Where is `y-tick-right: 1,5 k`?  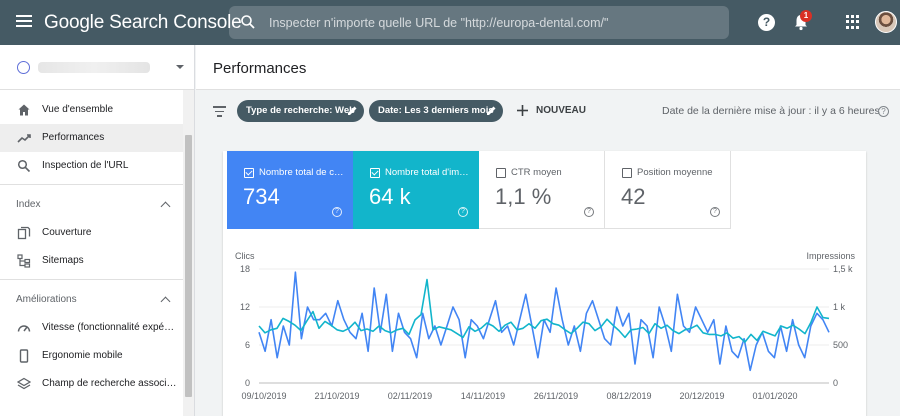 y-tick-right: 1,5 k is located at coordinates (843, 269).